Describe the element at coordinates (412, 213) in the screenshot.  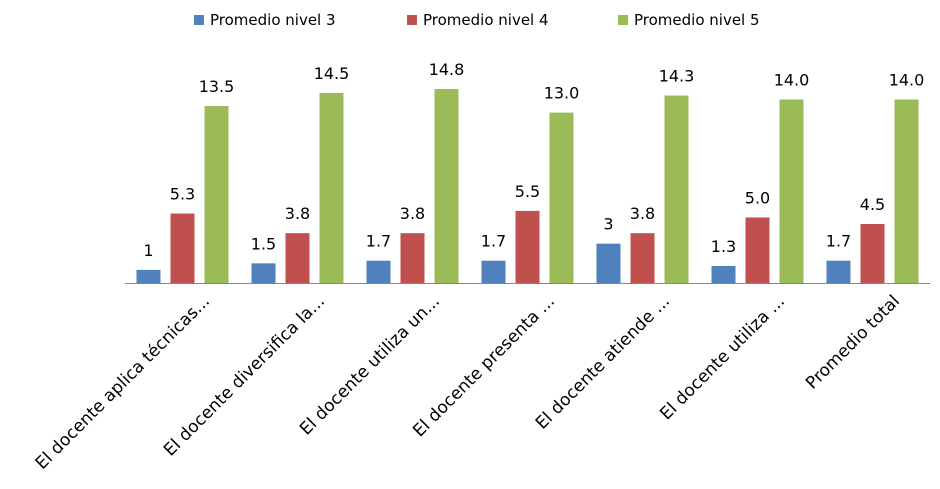
I see `data-label-s2-c3: 3.8` at that location.